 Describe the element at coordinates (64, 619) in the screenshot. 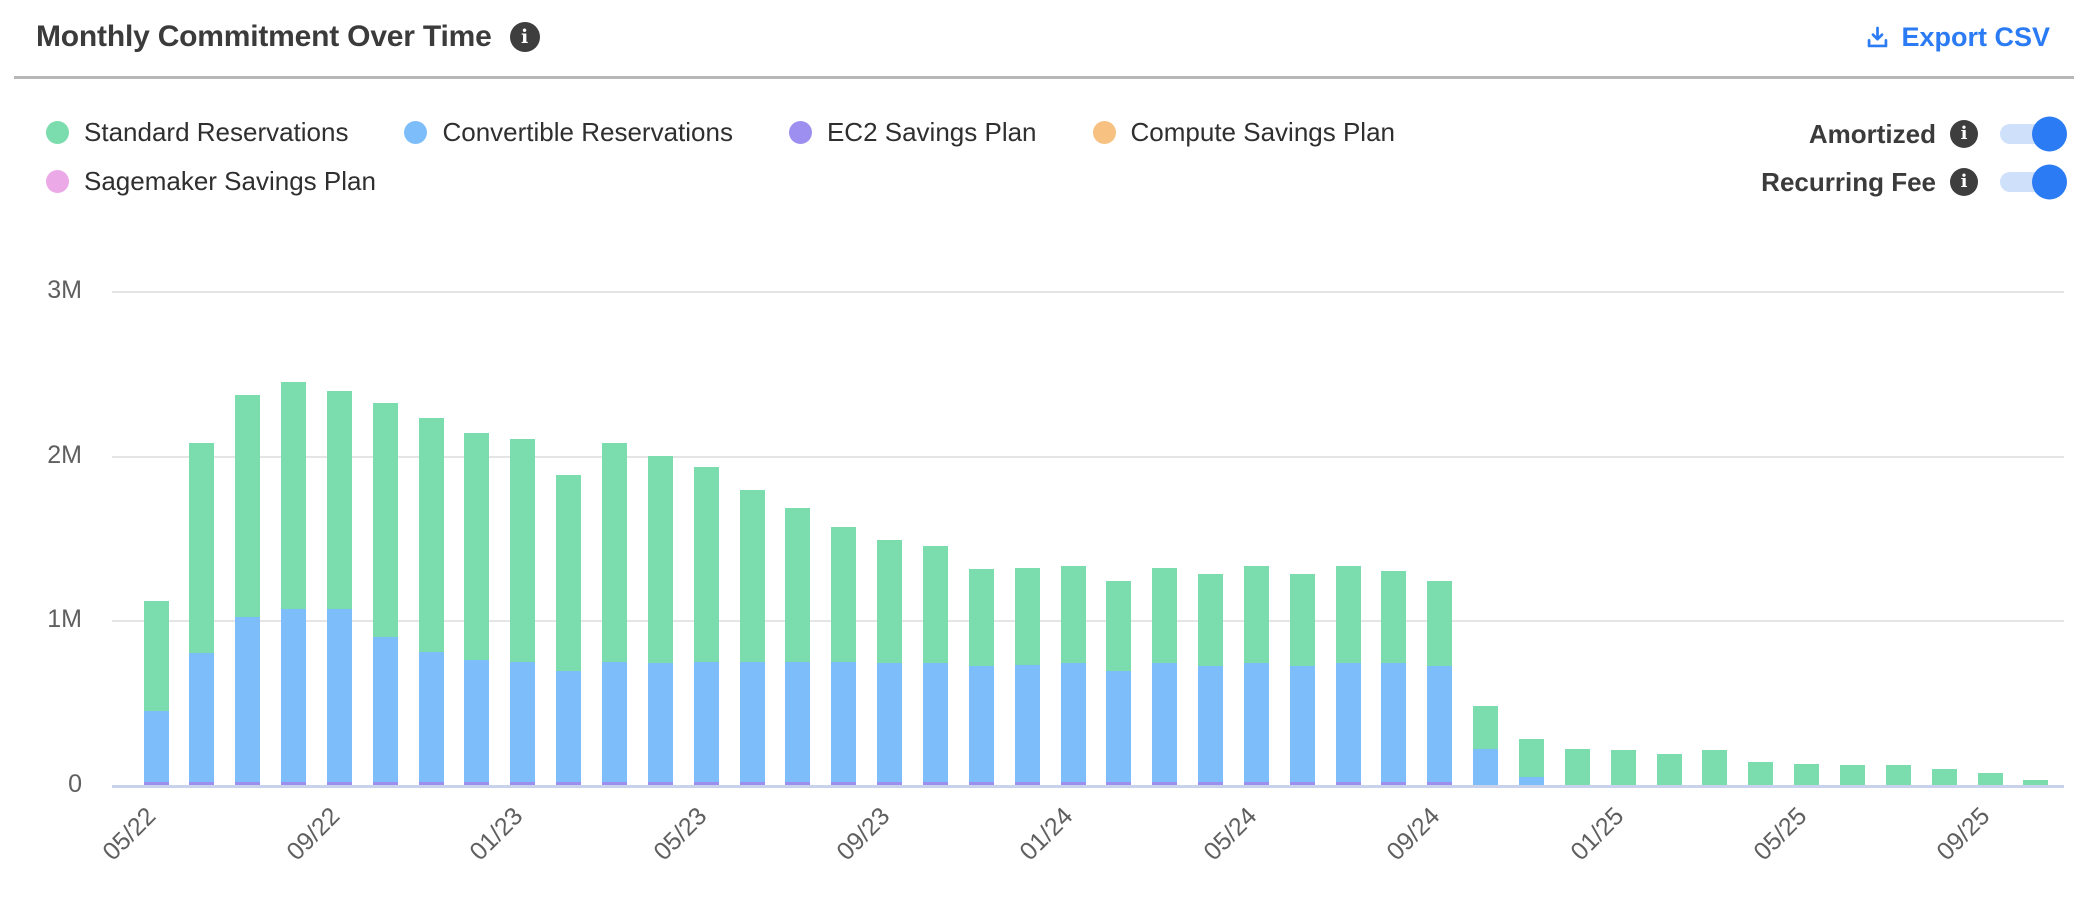

I see `y-axis-tick-label: 1M` at that location.